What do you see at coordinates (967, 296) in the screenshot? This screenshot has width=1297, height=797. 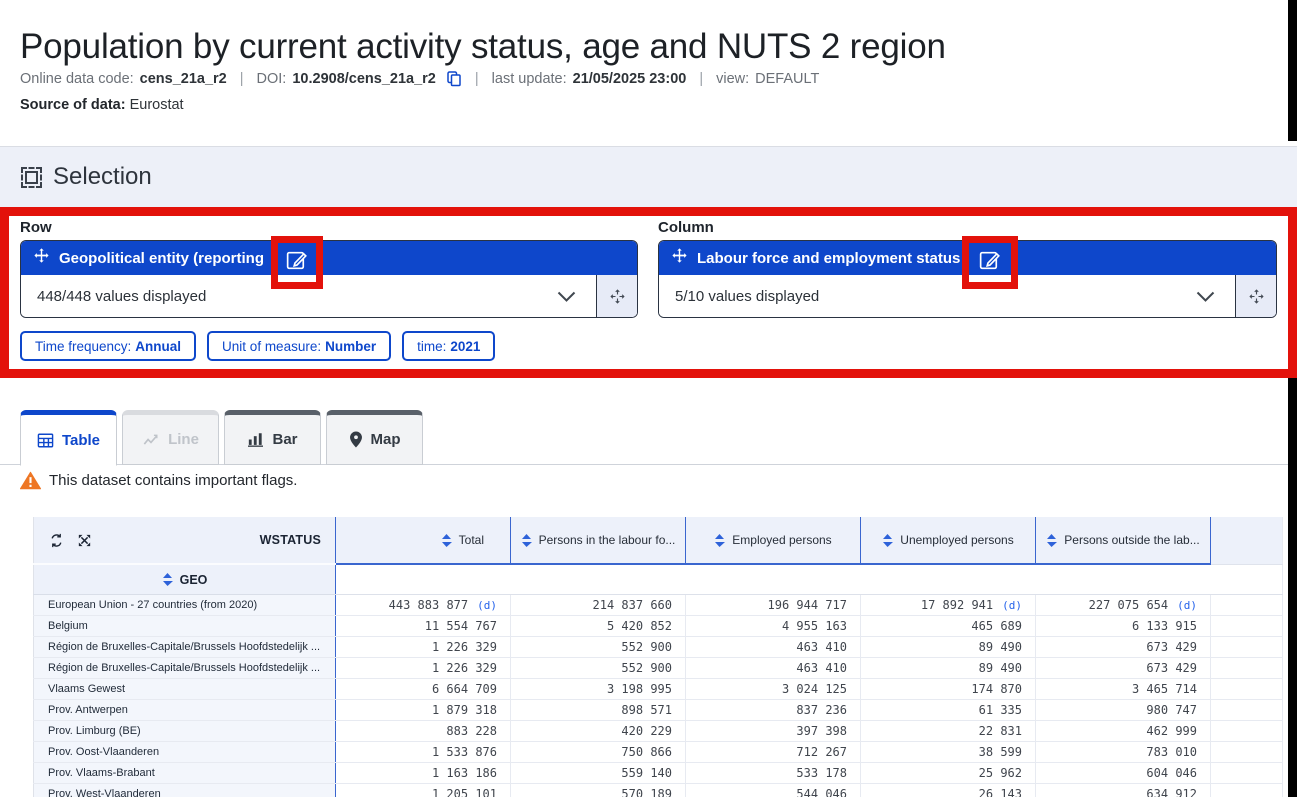 I see `column-values-dropdown: 5/10 values displayed` at bounding box center [967, 296].